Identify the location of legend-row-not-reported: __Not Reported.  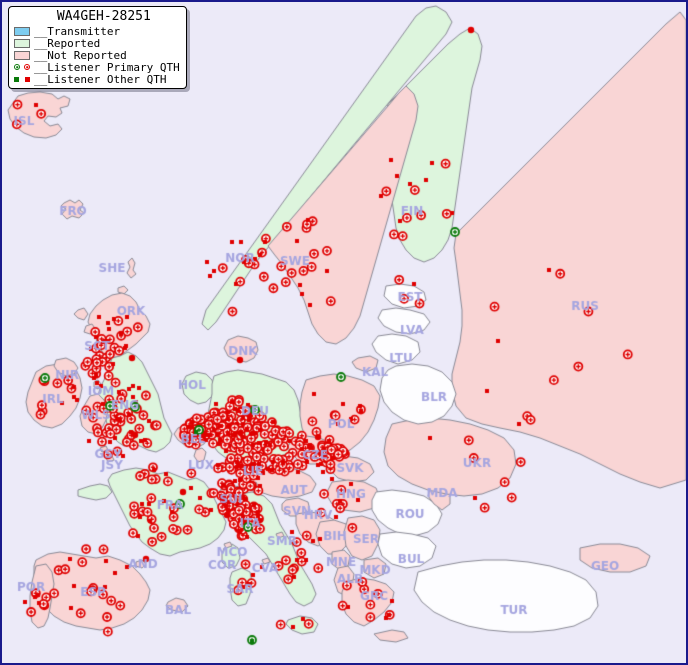
(97, 55).